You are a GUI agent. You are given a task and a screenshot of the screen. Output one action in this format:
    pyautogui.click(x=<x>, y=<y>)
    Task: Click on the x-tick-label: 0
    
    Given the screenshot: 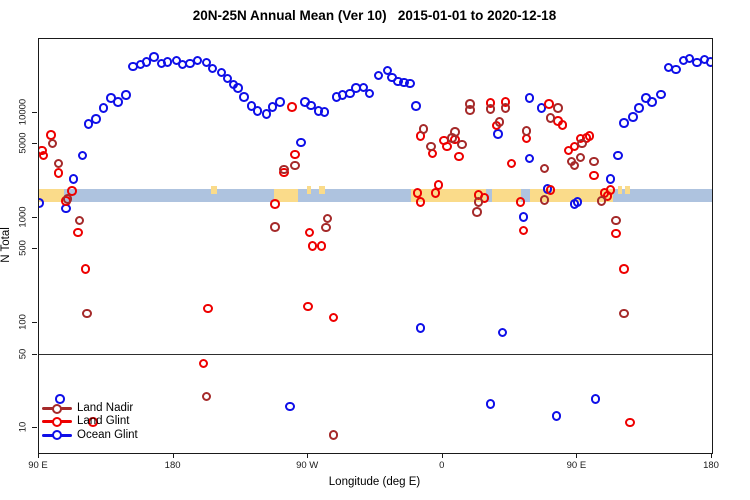 What is the action you would take?
    pyautogui.click(x=442, y=465)
    